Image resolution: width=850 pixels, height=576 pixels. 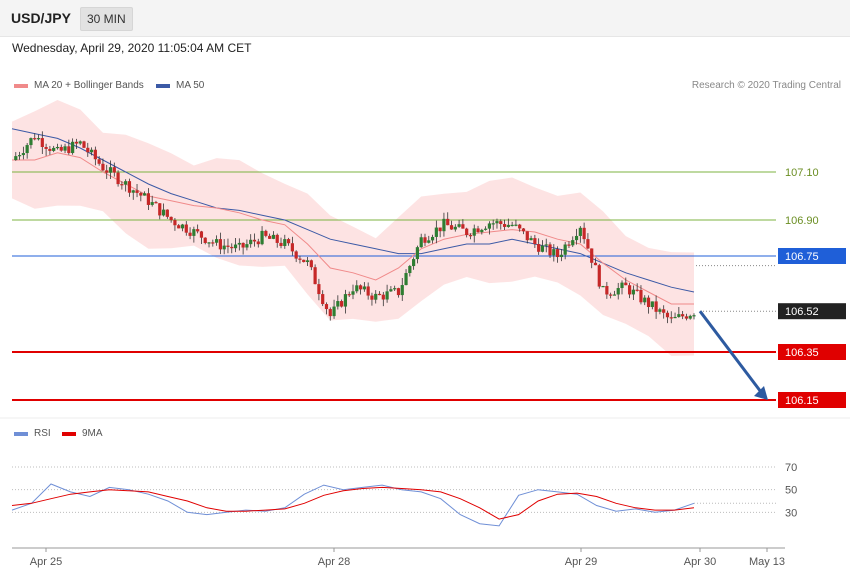 What do you see at coordinates (766, 85) in the screenshot?
I see `copyright: Research © 2020 Trading Central` at bounding box center [766, 85].